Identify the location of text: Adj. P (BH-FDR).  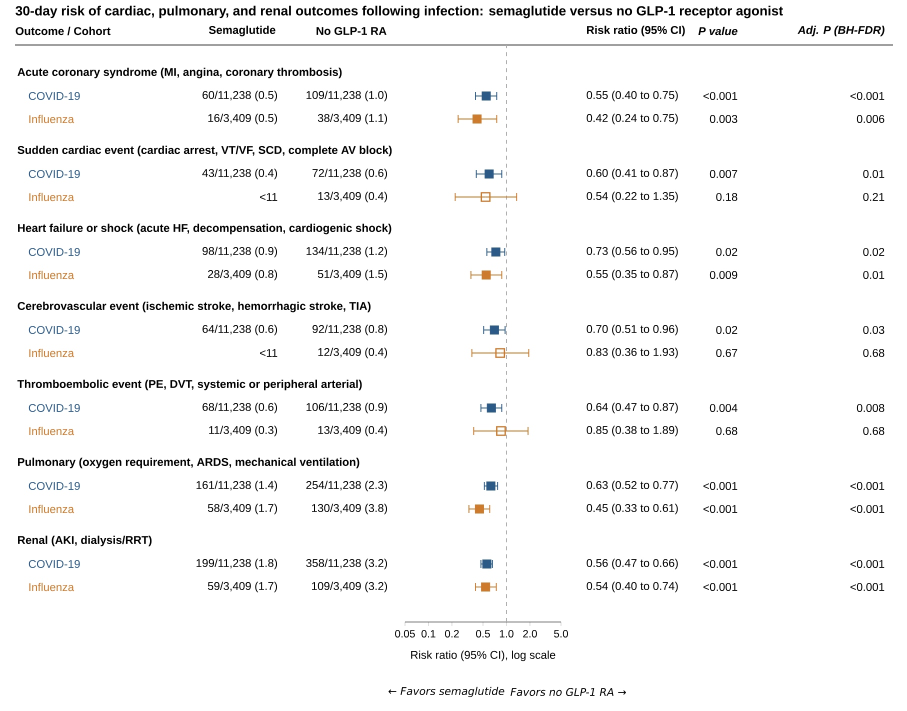
(841, 31).